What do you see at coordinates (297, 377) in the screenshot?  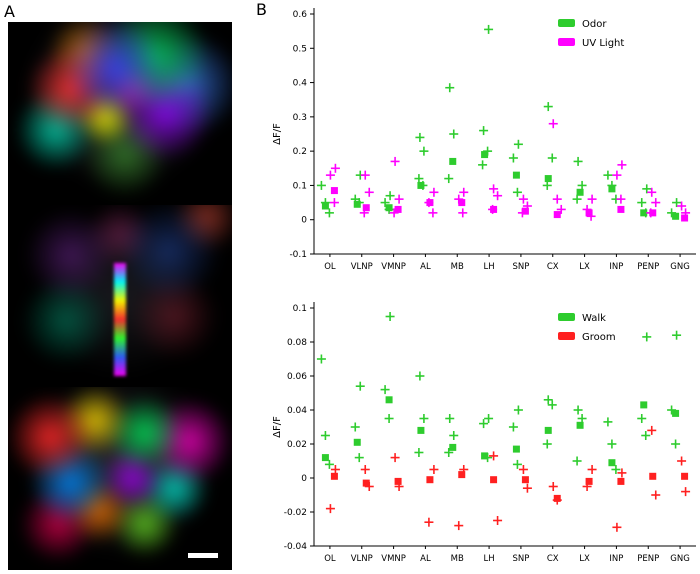 I see `y-tick-label: 0.06` at bounding box center [297, 377].